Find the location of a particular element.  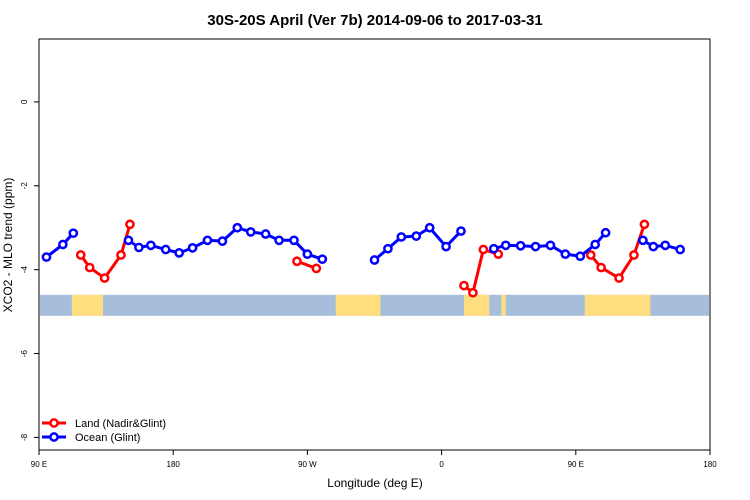

x-tick-label: 0 is located at coordinates (441, 464).